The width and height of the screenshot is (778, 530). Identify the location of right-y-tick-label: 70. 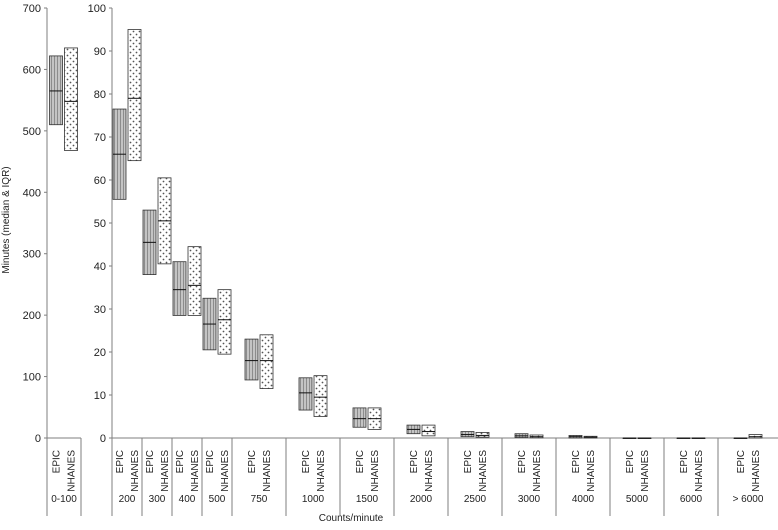
(100, 138).